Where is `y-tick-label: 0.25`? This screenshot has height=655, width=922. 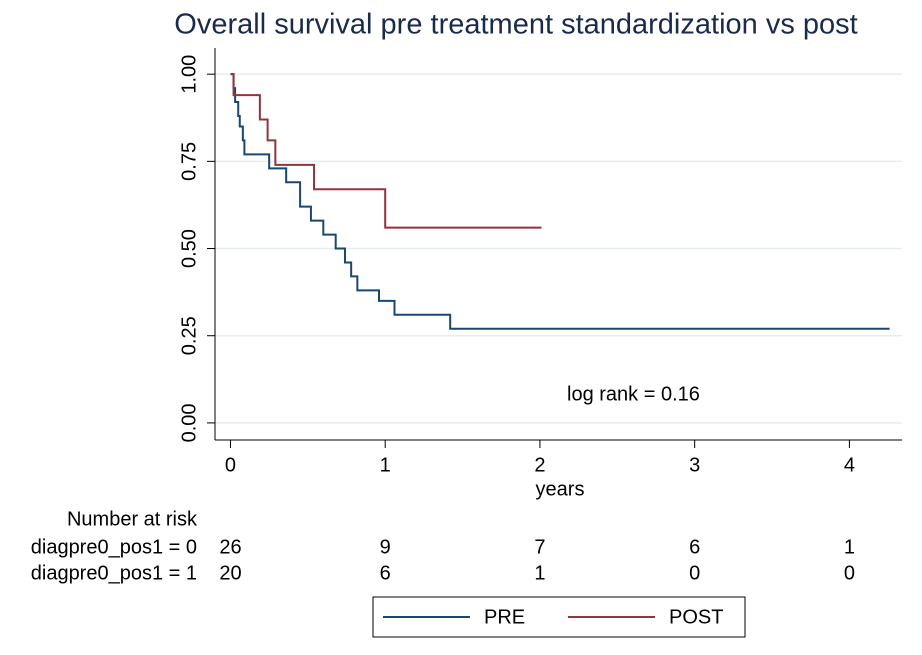 y-tick-label: 0.25 is located at coordinates (189, 335).